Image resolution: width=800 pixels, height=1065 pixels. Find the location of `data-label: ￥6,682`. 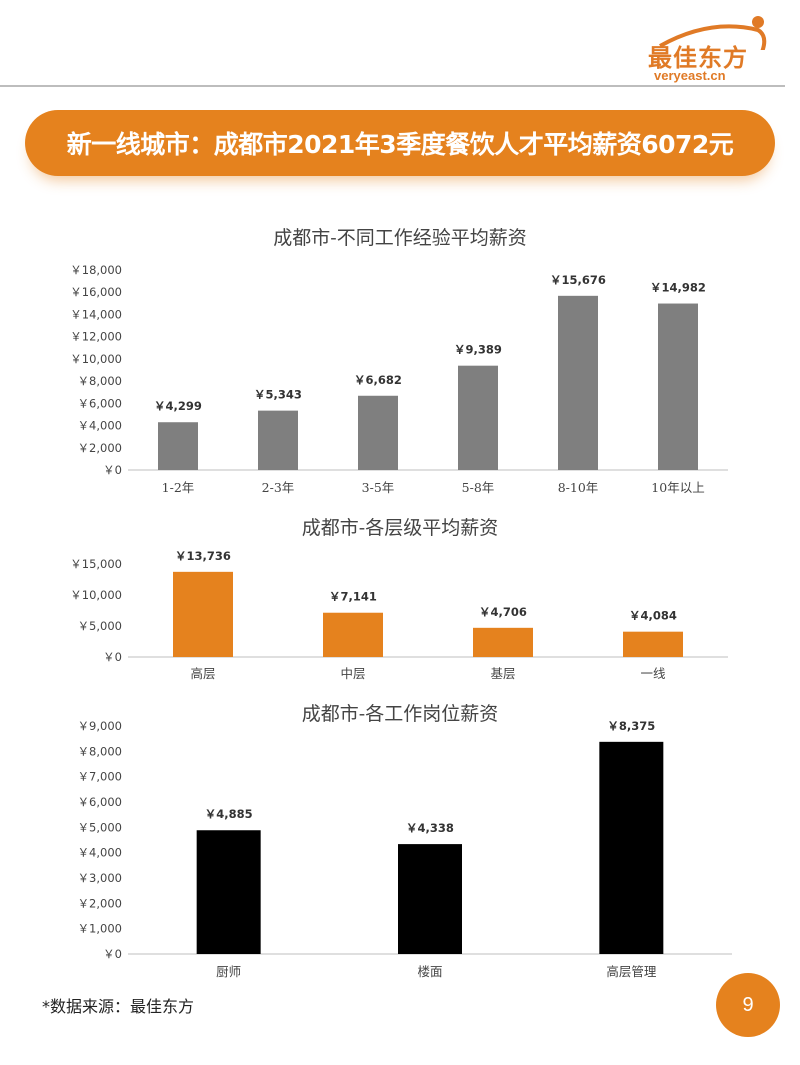

data-label: ￥6,682 is located at coordinates (378, 380).